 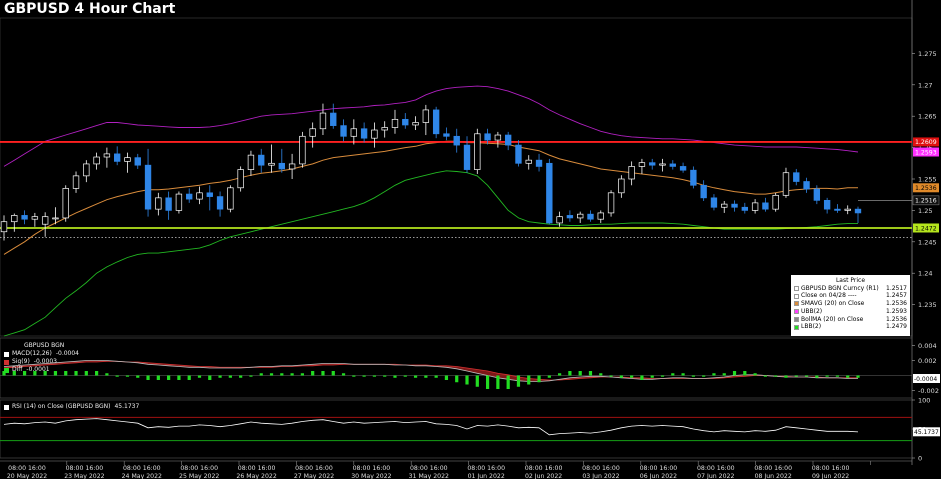 What do you see at coordinates (928, 391) in the screenshot?
I see `y-tick-label: -0.002` at bounding box center [928, 391].